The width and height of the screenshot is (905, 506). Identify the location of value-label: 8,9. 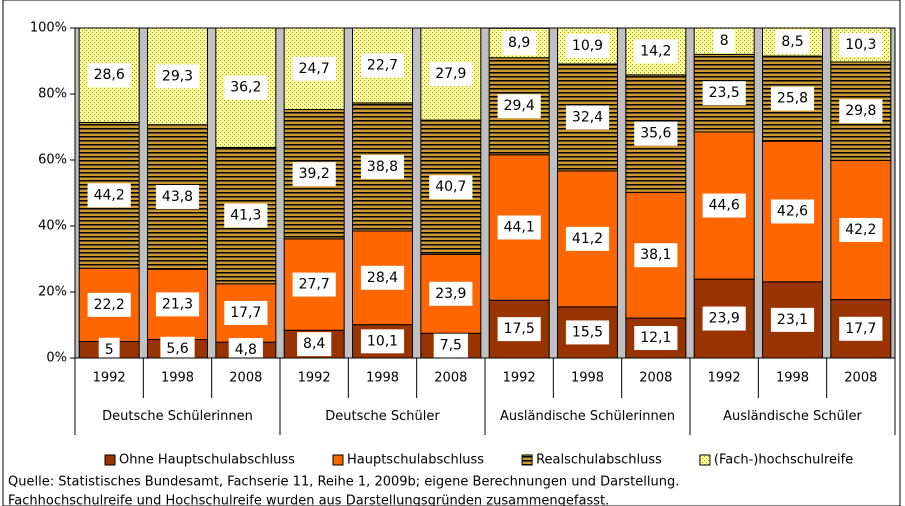
(519, 43).